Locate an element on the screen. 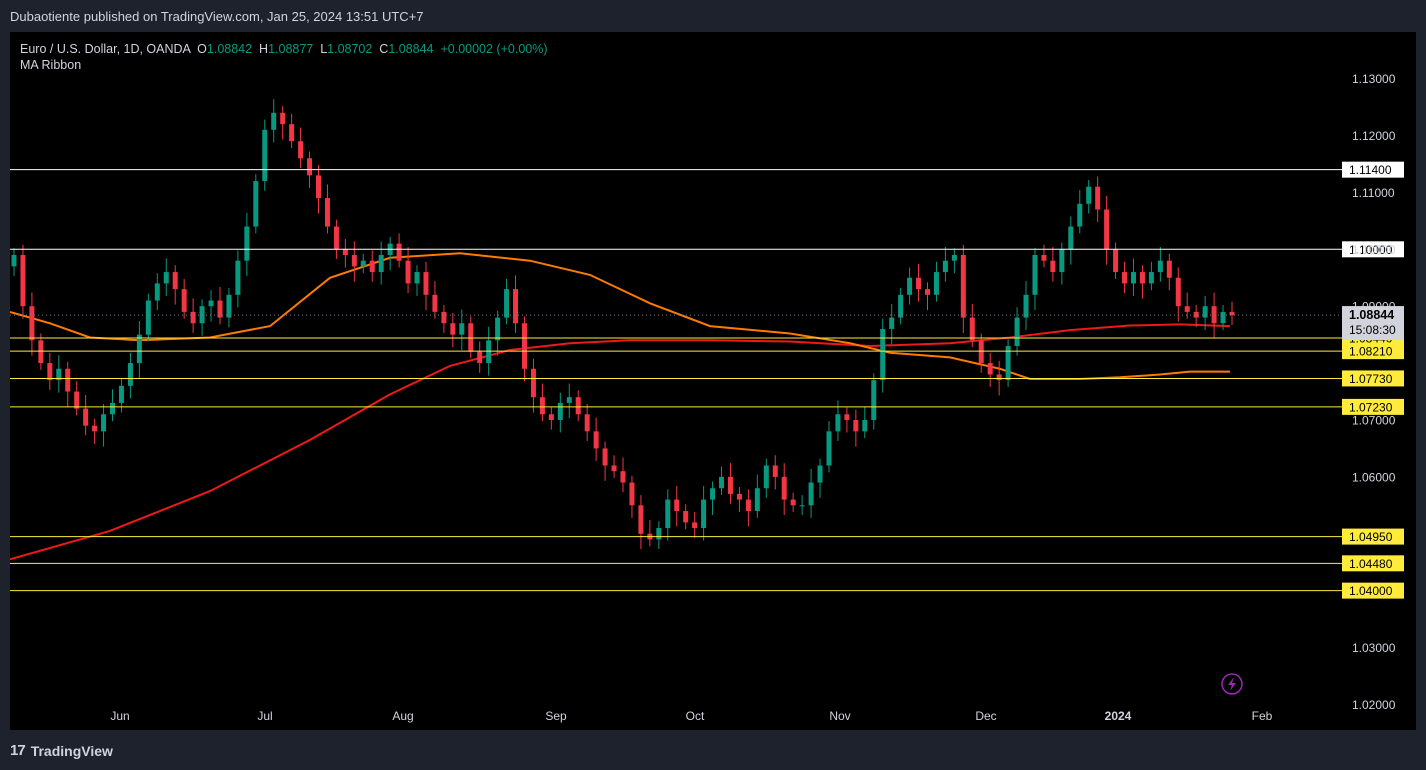 The width and height of the screenshot is (1426, 770). level-price-tag: 1.04480 is located at coordinates (1373, 563).